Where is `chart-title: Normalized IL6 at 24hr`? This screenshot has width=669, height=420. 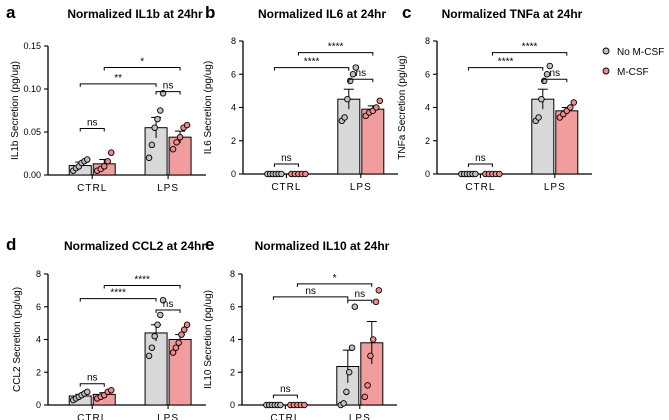 chart-title: Normalized IL6 at 24hr is located at coordinates (322, 14).